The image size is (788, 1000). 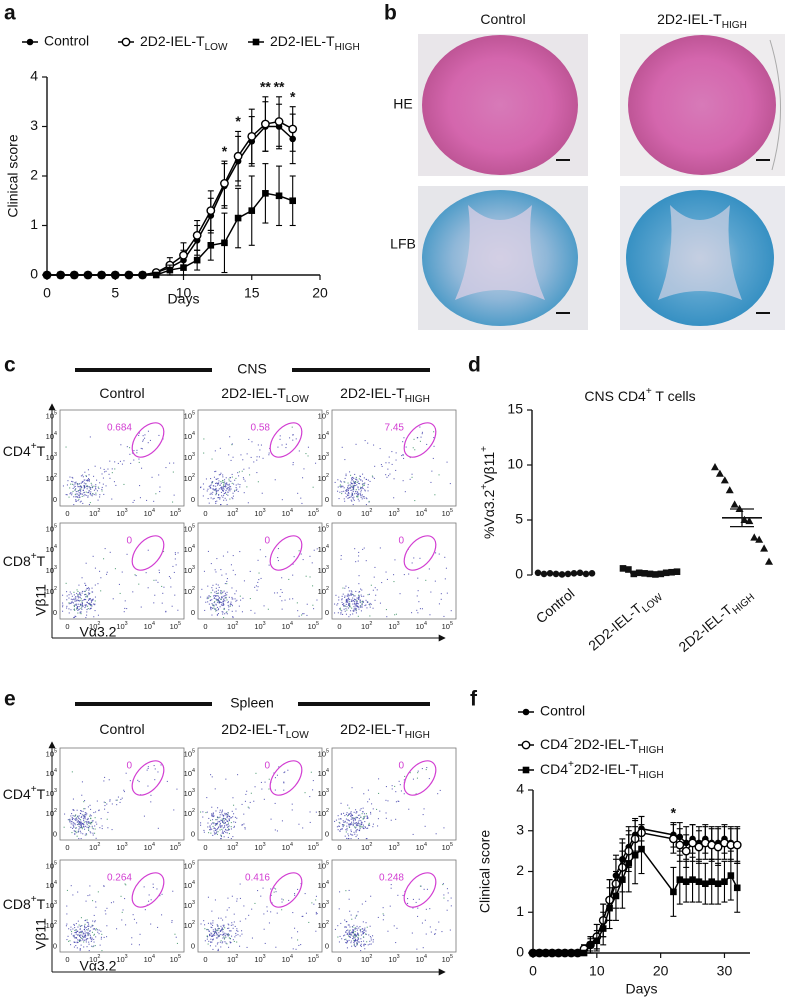 I want to click on flow-y-tick-label: 10⁵, so click(x=189, y=754).